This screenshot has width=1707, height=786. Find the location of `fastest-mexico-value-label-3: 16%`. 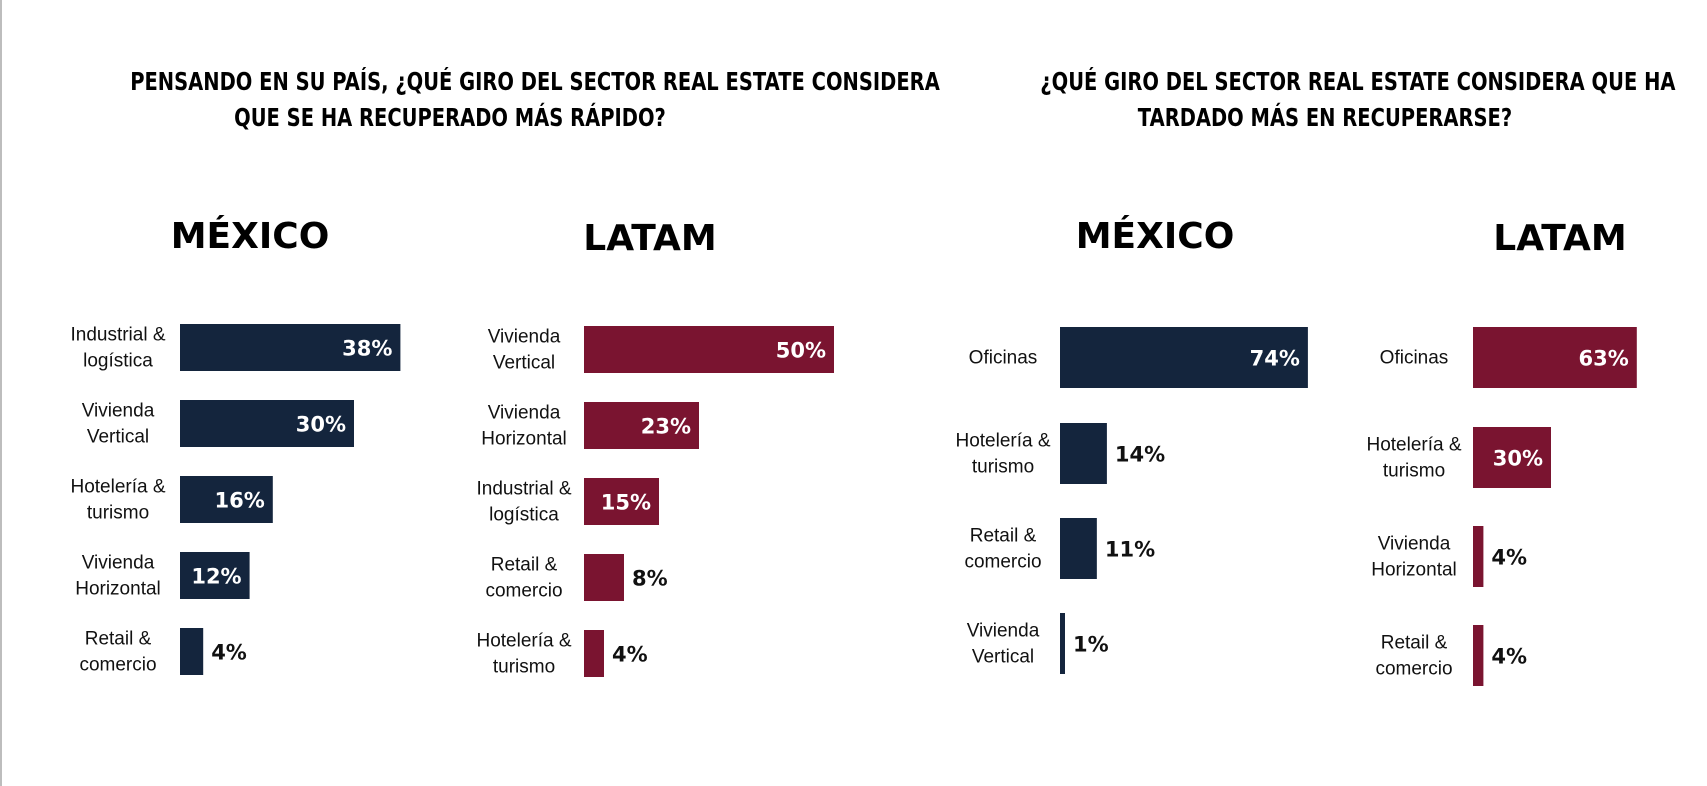

fastest-mexico-value-label-3: 16% is located at coordinates (240, 501).